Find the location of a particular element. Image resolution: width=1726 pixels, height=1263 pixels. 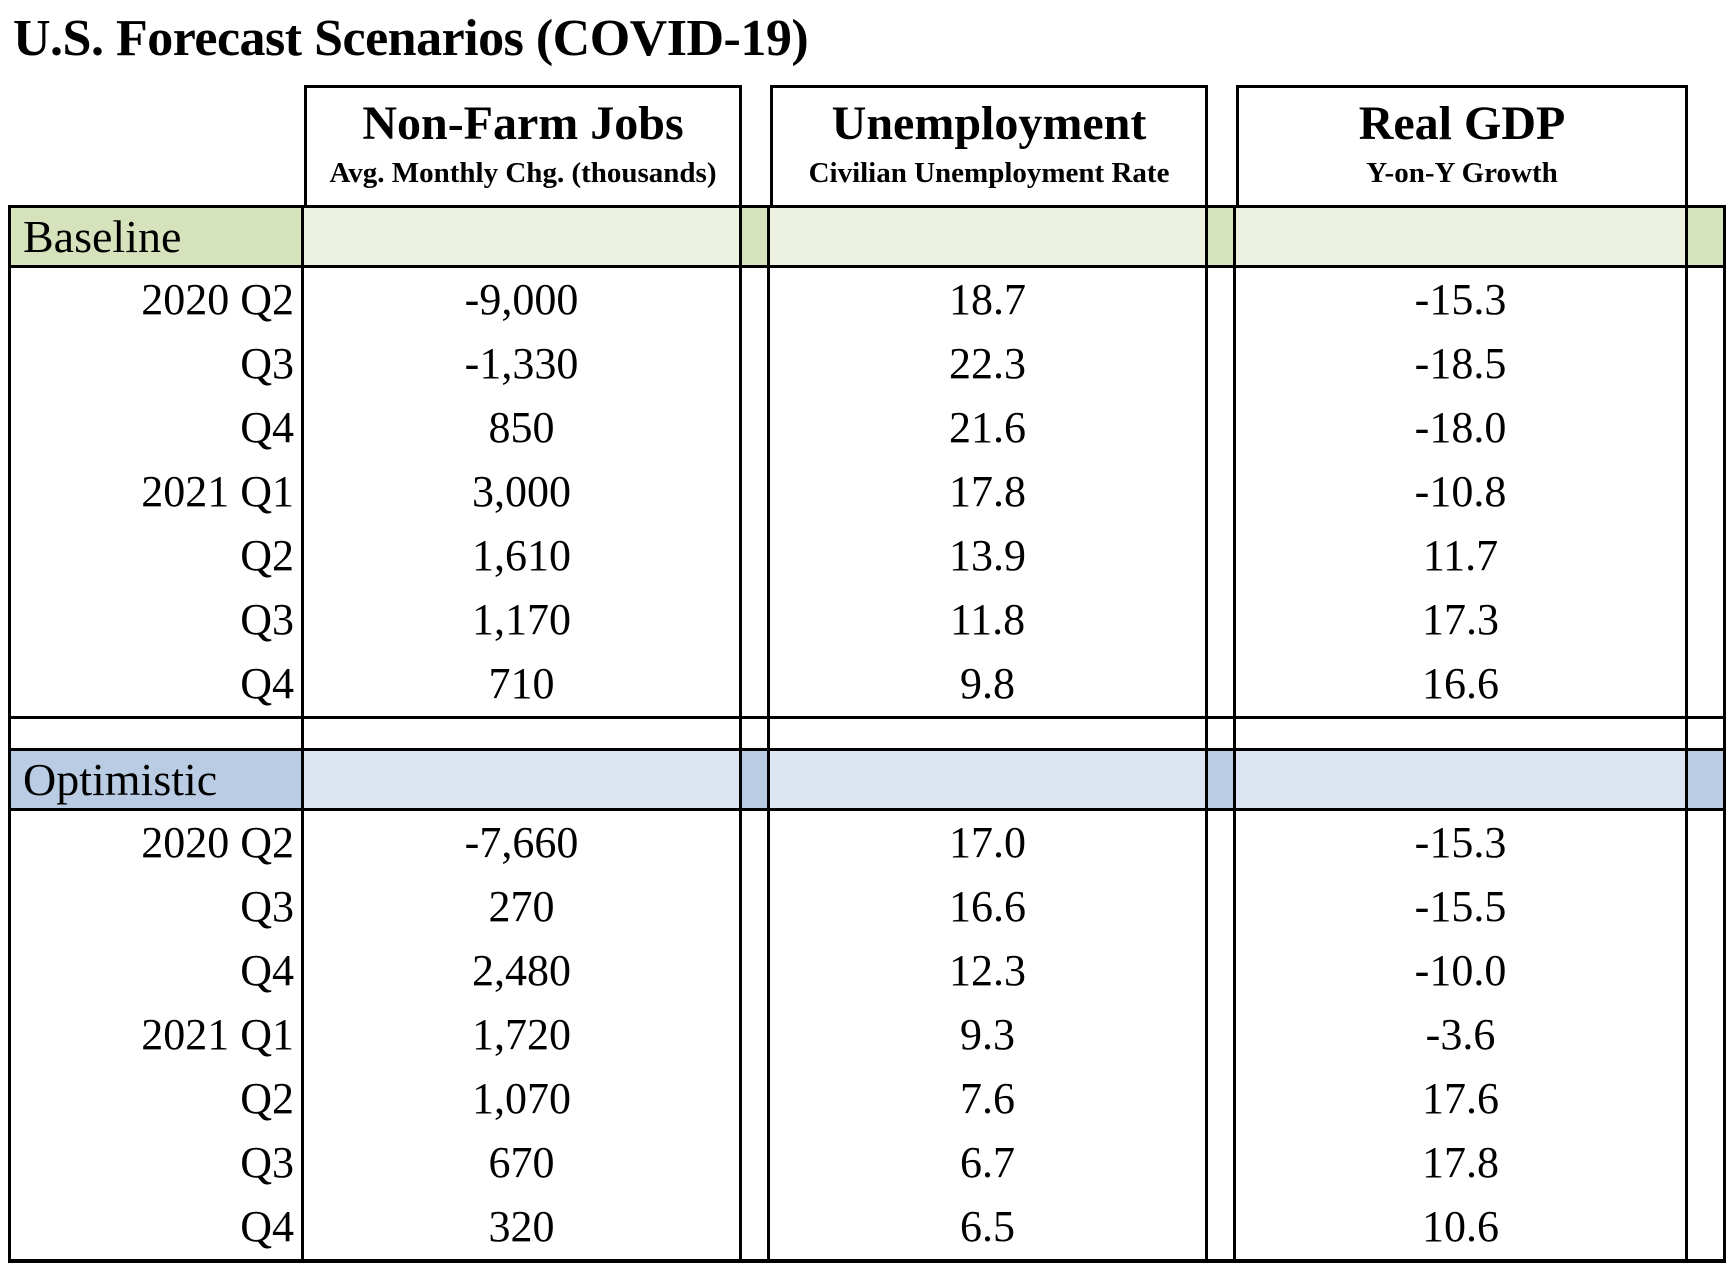

unemployment-cell: 22.3 is located at coordinates (989, 364).